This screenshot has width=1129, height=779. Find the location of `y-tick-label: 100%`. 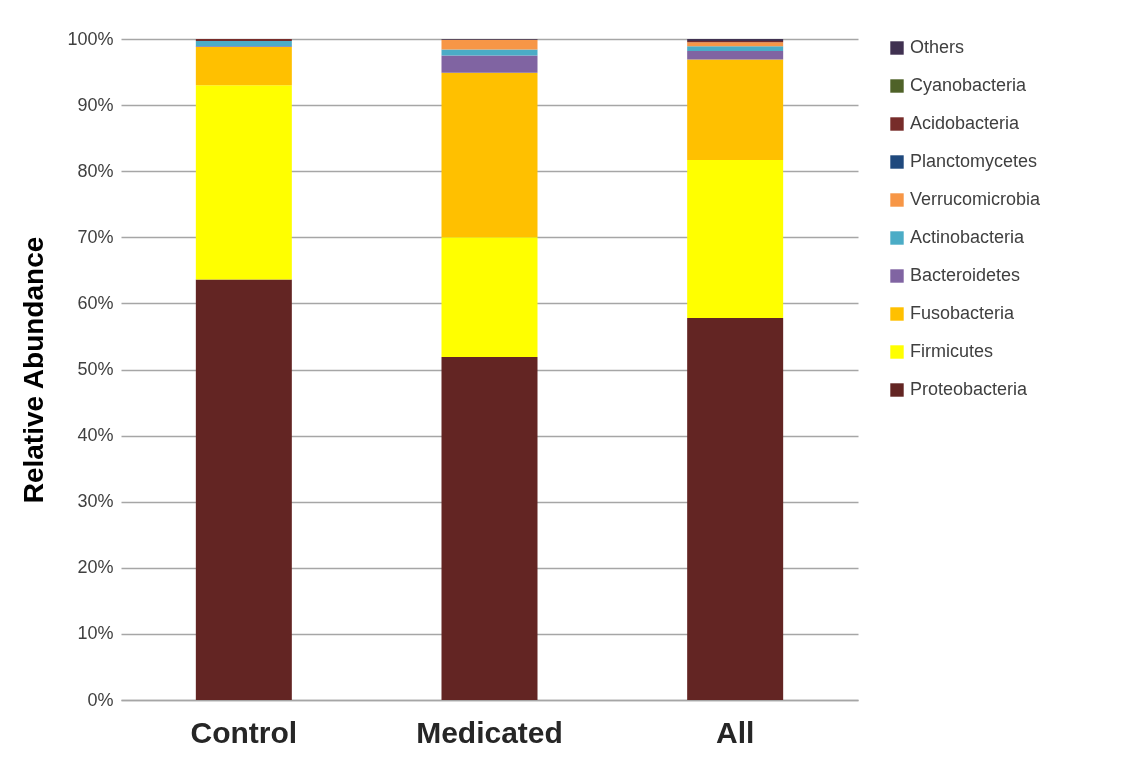

y-tick-label: 100% is located at coordinates (90, 38).